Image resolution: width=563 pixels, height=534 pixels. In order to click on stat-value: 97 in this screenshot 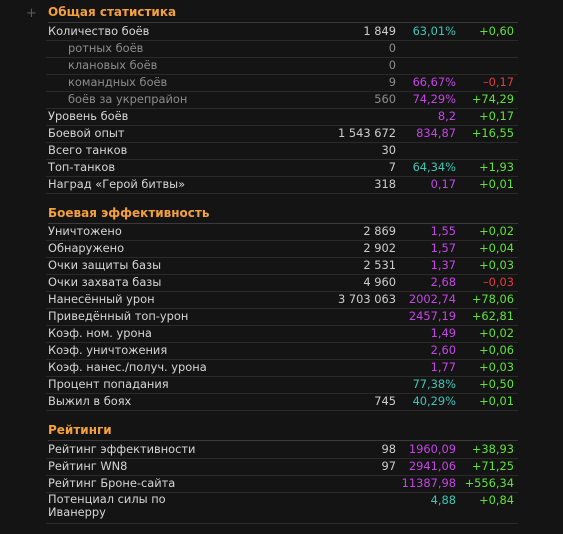, I will do `click(389, 466)`.